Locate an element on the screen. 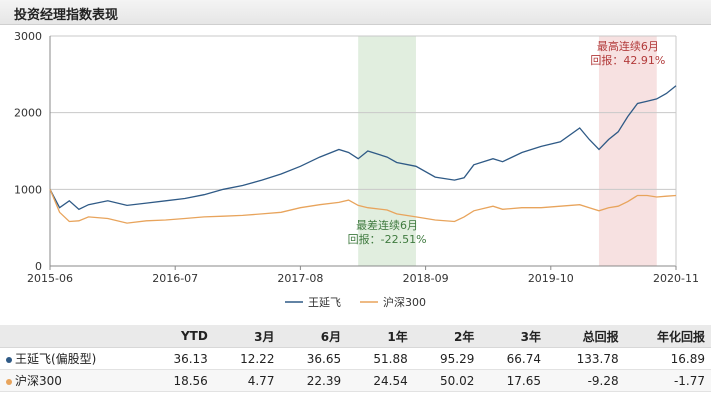 The image size is (711, 406). panel-title: 投资经理指数表现 is located at coordinates (66, 15).